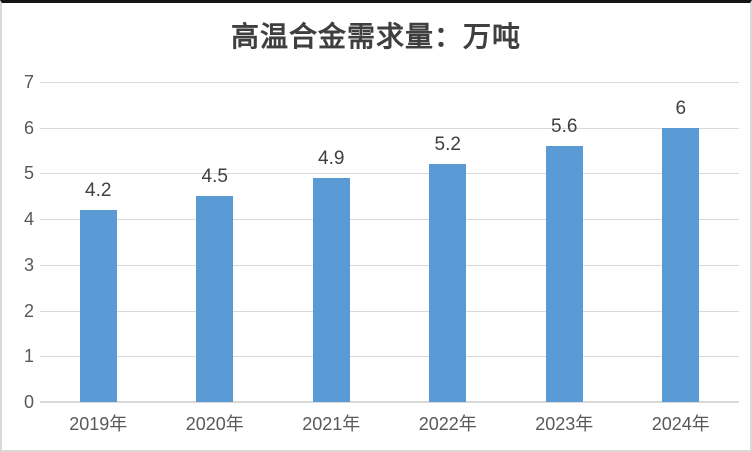 This screenshot has width=752, height=452. Describe the element at coordinates (214, 177) in the screenshot. I see `bar-value-label: 4.5` at that location.